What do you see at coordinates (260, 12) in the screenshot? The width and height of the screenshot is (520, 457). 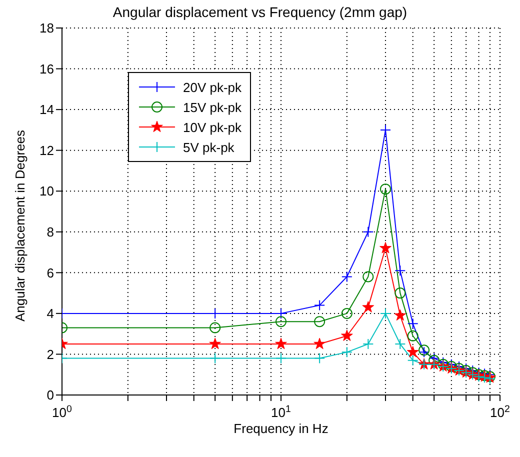 I see `chart-title: Angular displacement vs Frequency (2mm gap)` at bounding box center [260, 12].